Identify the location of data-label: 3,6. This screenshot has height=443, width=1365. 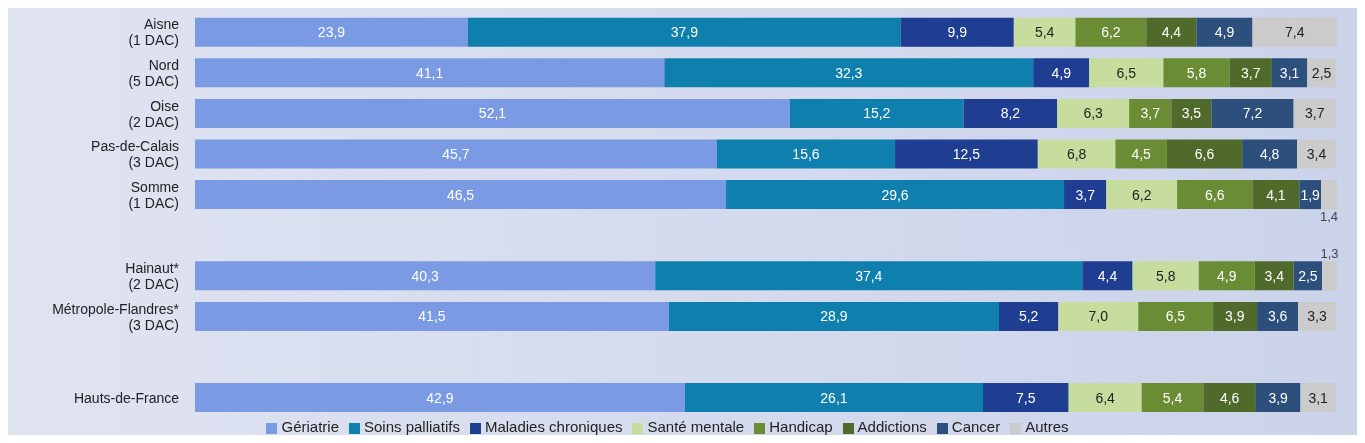
(1277, 316).